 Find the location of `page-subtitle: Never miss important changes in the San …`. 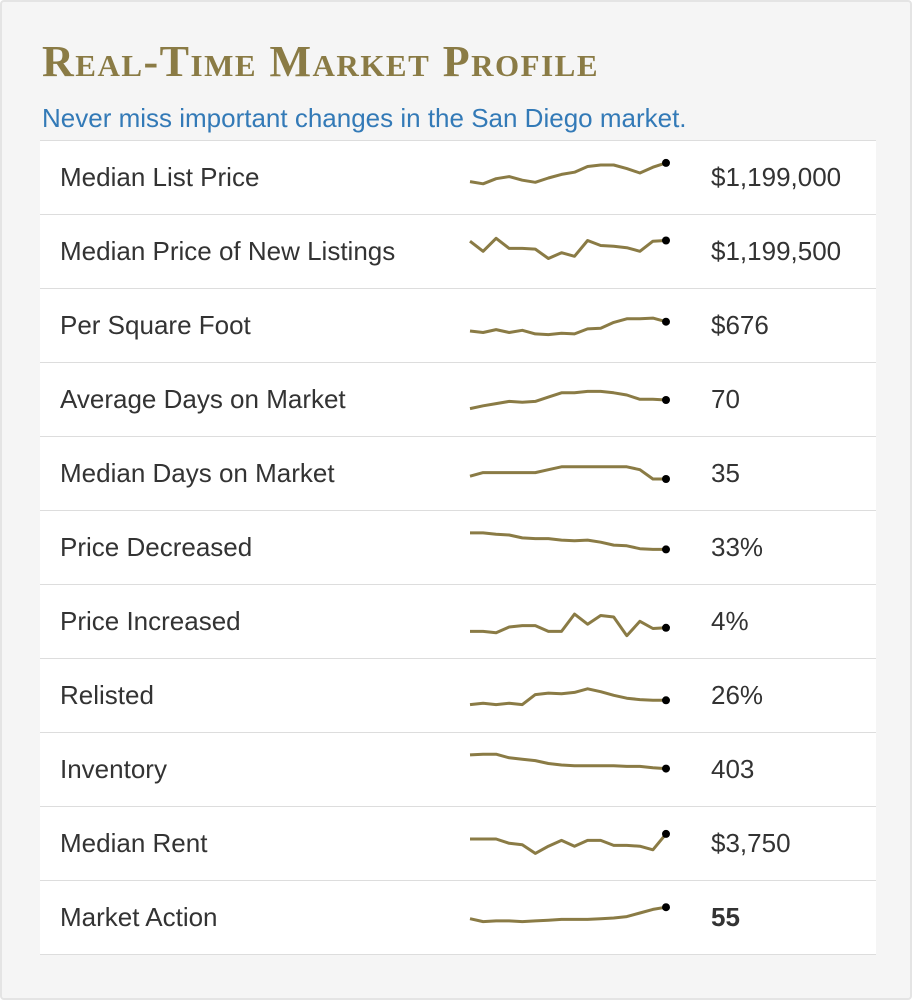

page-subtitle: Never miss important changes in the San … is located at coordinates (364, 118).